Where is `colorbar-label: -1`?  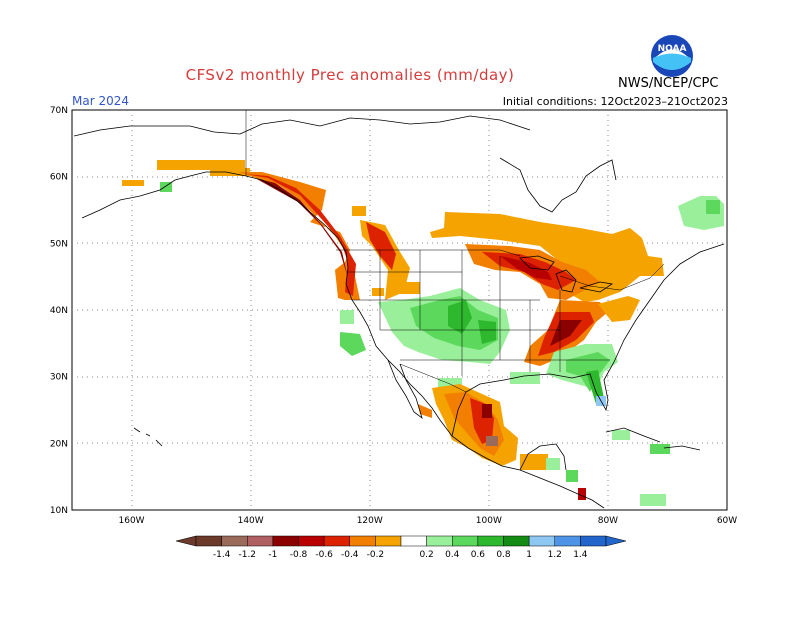
colorbar-label: -1 is located at coordinates (272, 555).